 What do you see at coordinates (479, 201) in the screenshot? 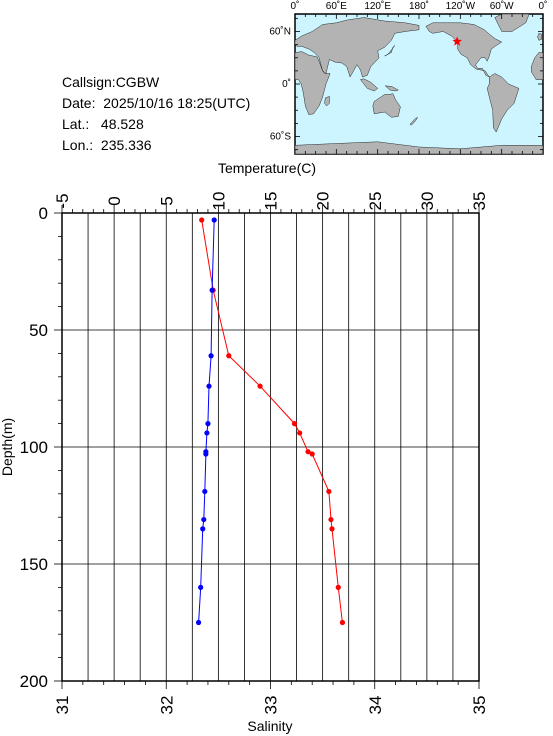
I see `temperature-tick-label: 35` at bounding box center [479, 201].